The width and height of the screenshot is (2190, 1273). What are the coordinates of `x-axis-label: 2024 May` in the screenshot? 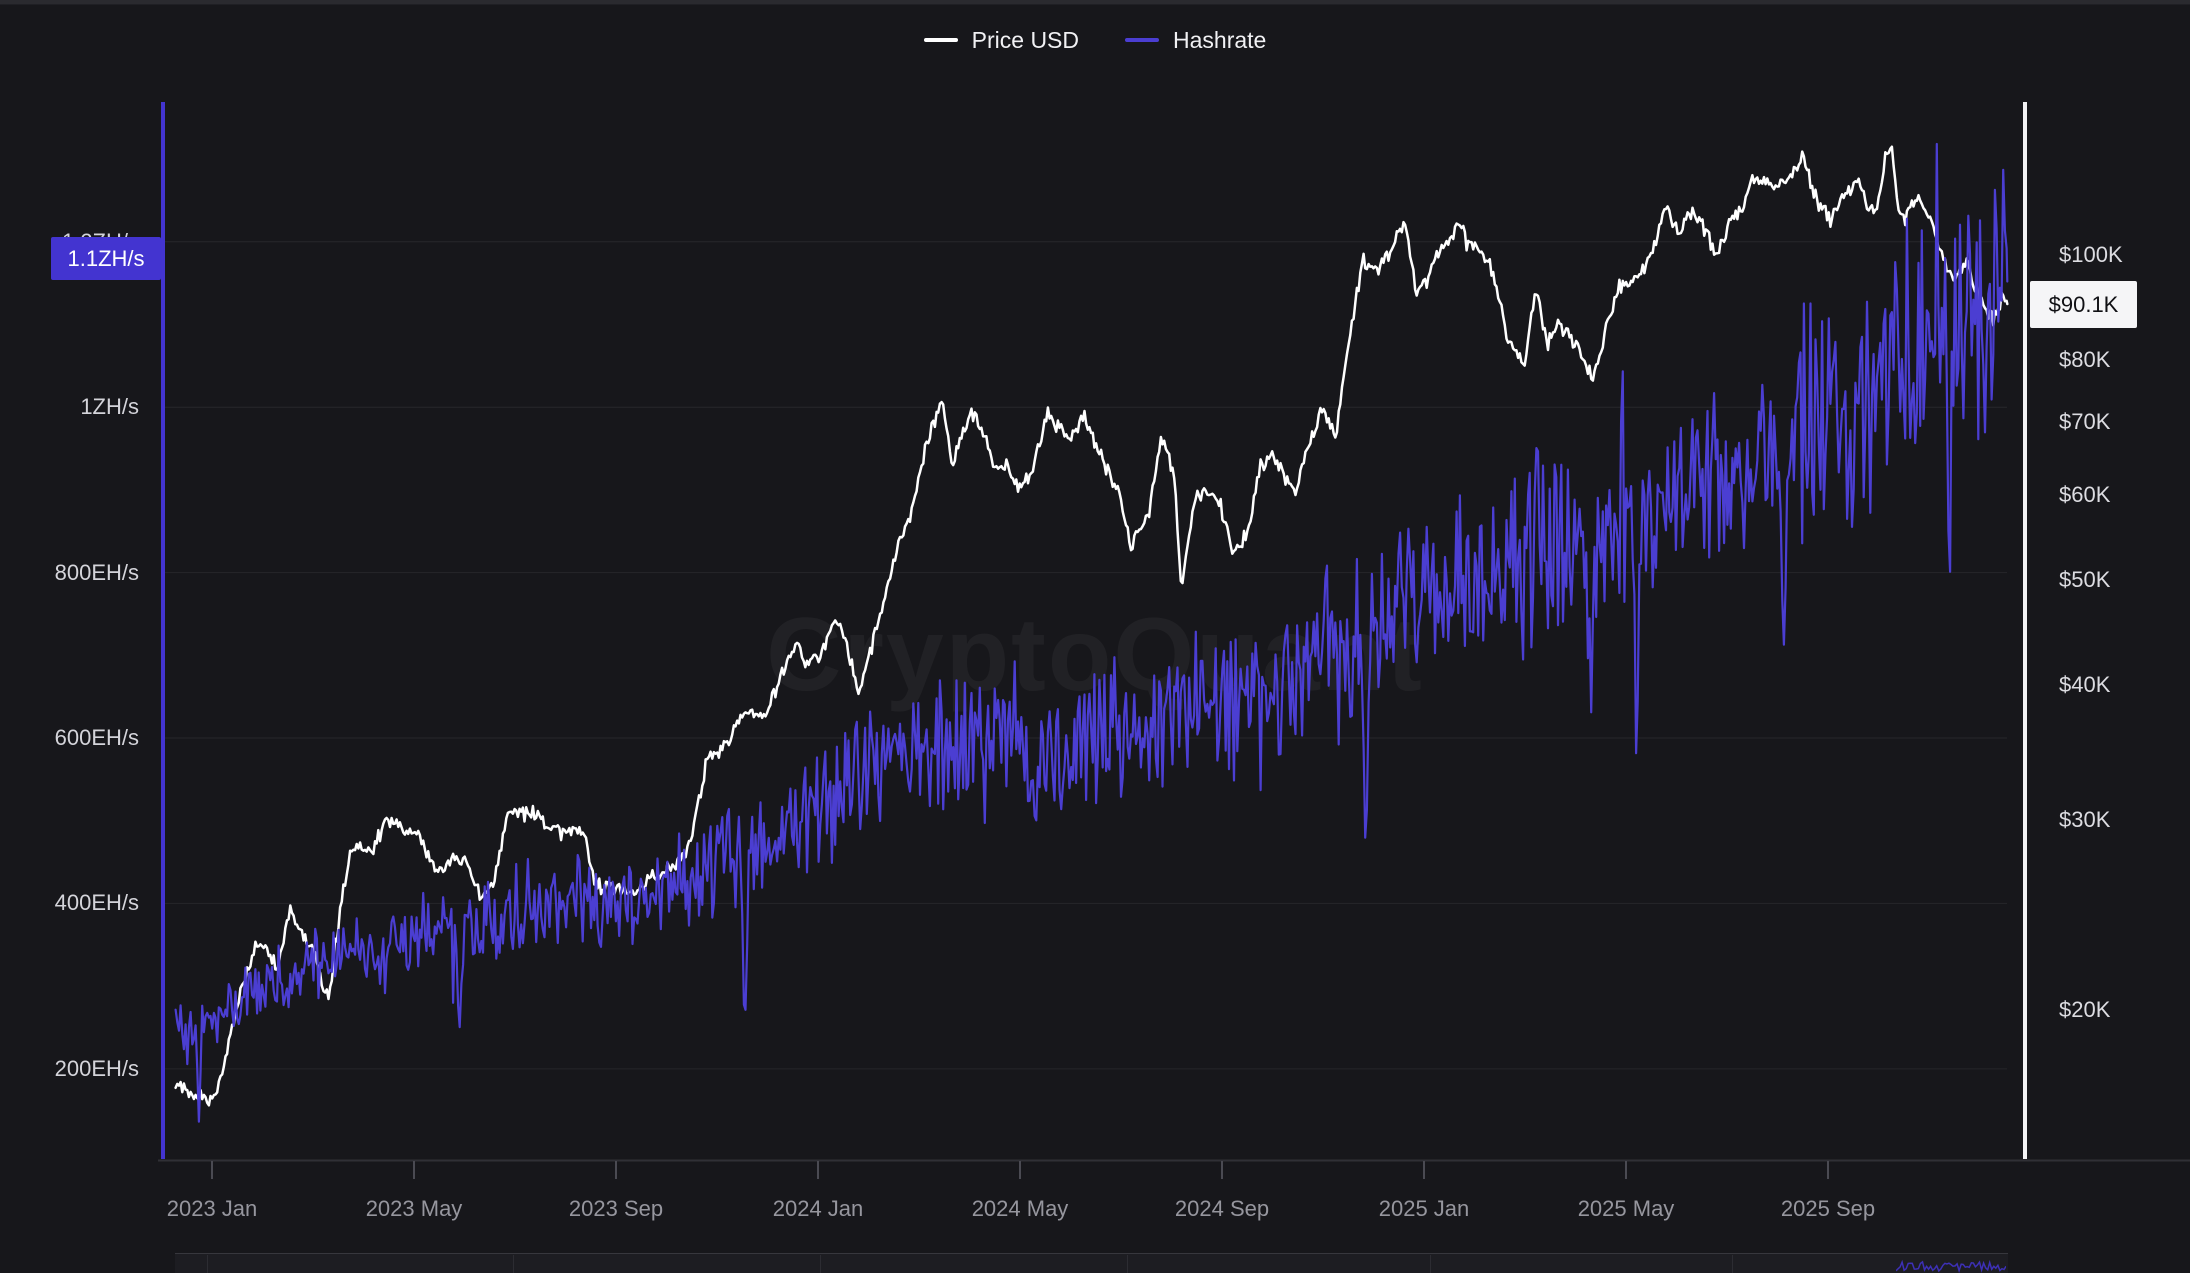 It's located at (1020, 1208).